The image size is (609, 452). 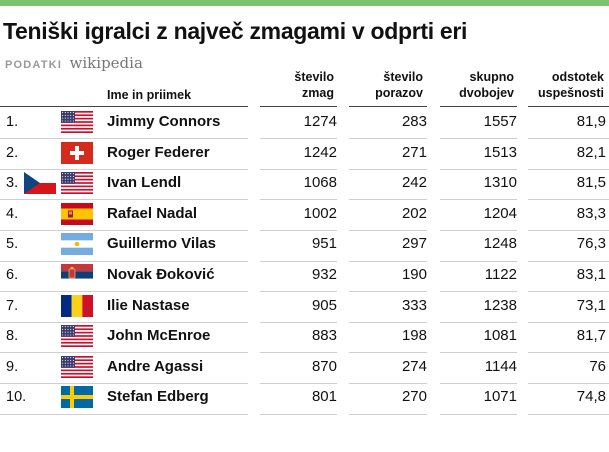 What do you see at coordinates (500, 366) in the screenshot?
I see `total-cell: 1144` at bounding box center [500, 366].